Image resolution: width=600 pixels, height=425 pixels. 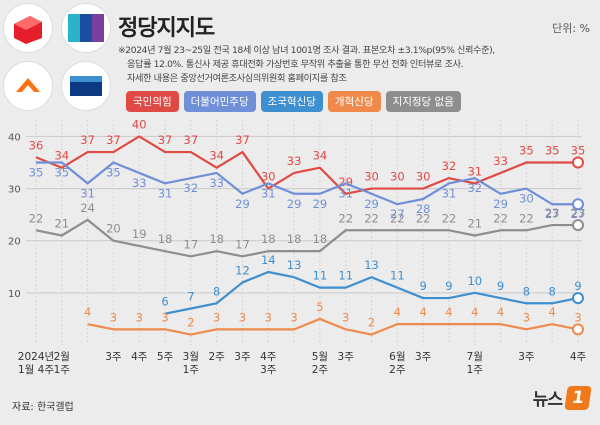 What do you see at coordinates (371, 323) in the screenshot?
I see `data-label: 2` at bounding box center [371, 323].